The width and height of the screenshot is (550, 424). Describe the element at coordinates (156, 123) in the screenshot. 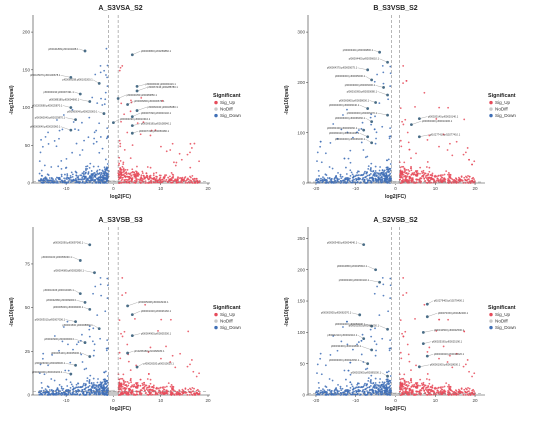

I see `gene-label: pf00006180;pf00108540.1` at that location.